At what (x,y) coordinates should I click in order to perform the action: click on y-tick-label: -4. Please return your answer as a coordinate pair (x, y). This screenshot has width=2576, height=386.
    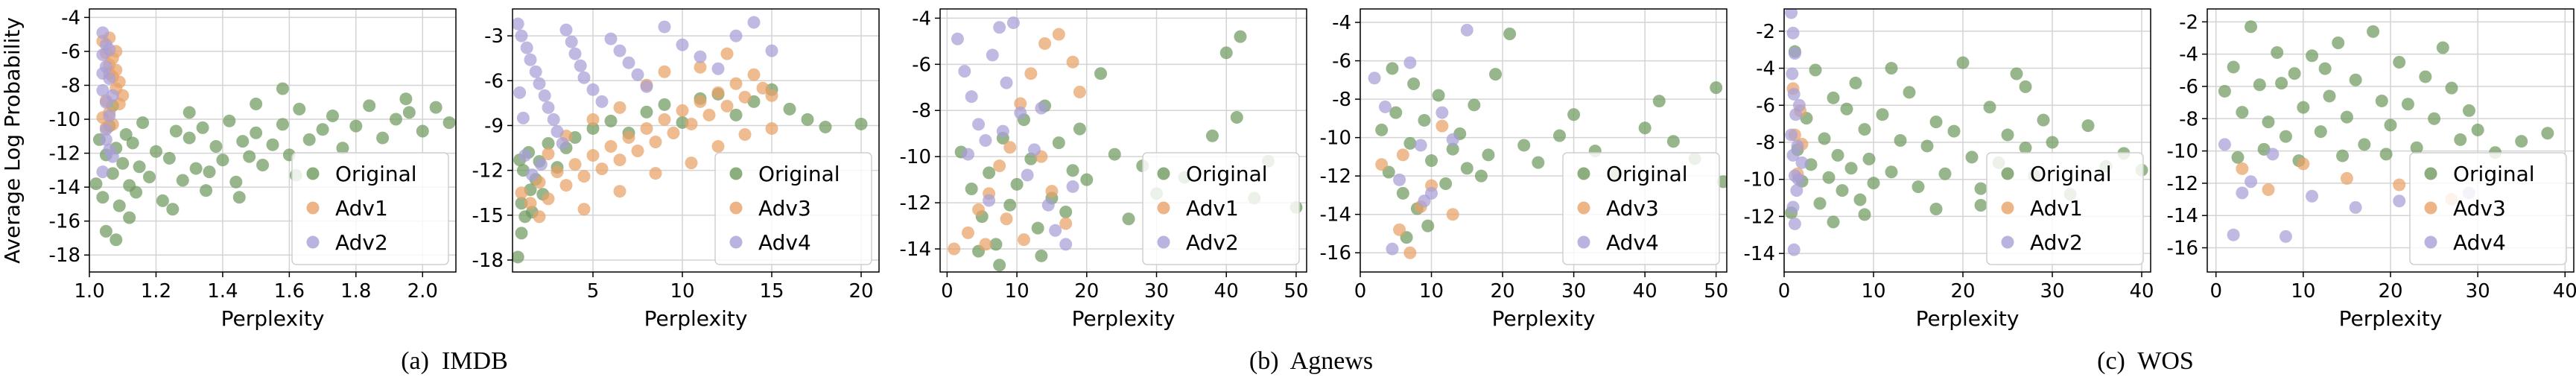
    Looking at the image, I should click on (921, 18).